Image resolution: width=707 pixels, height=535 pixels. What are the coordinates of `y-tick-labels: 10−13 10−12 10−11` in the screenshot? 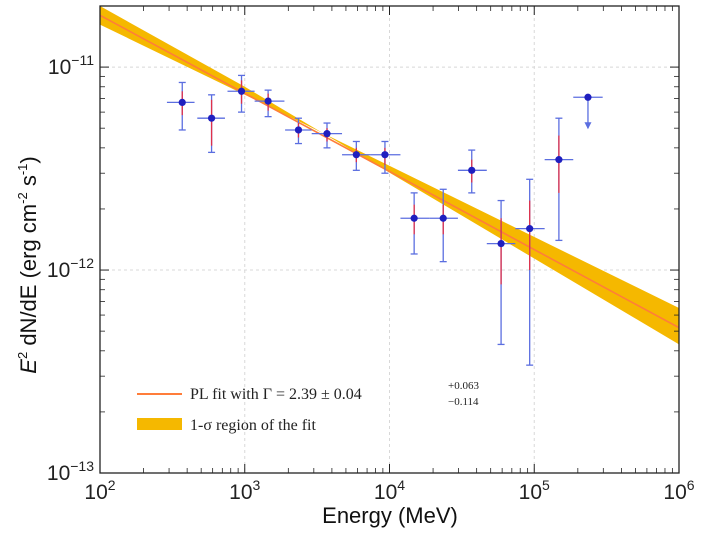 It's located at (70, 268).